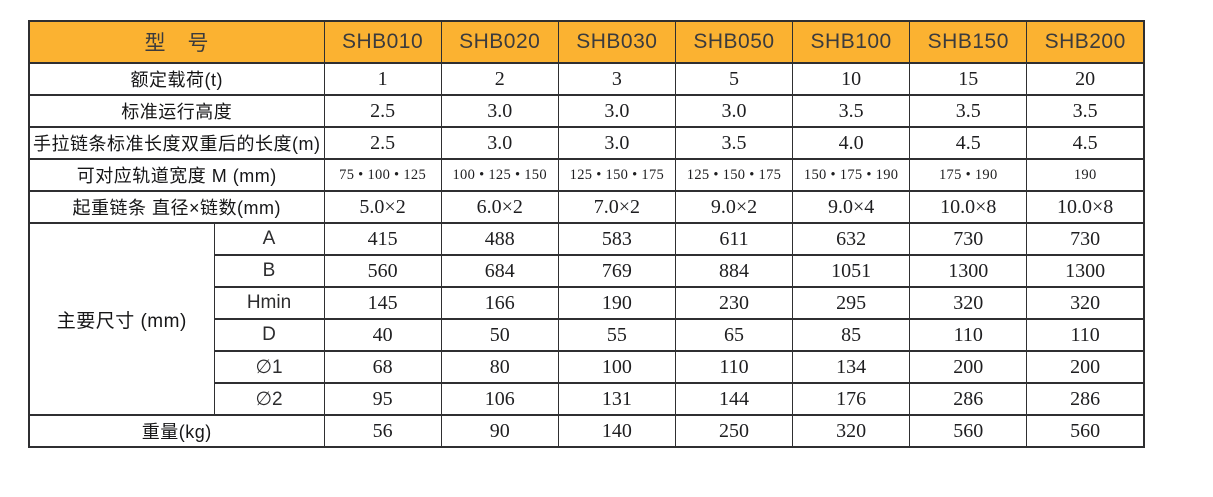  Describe the element at coordinates (851, 79) in the screenshot. I see `value-cell: 10` at that location.